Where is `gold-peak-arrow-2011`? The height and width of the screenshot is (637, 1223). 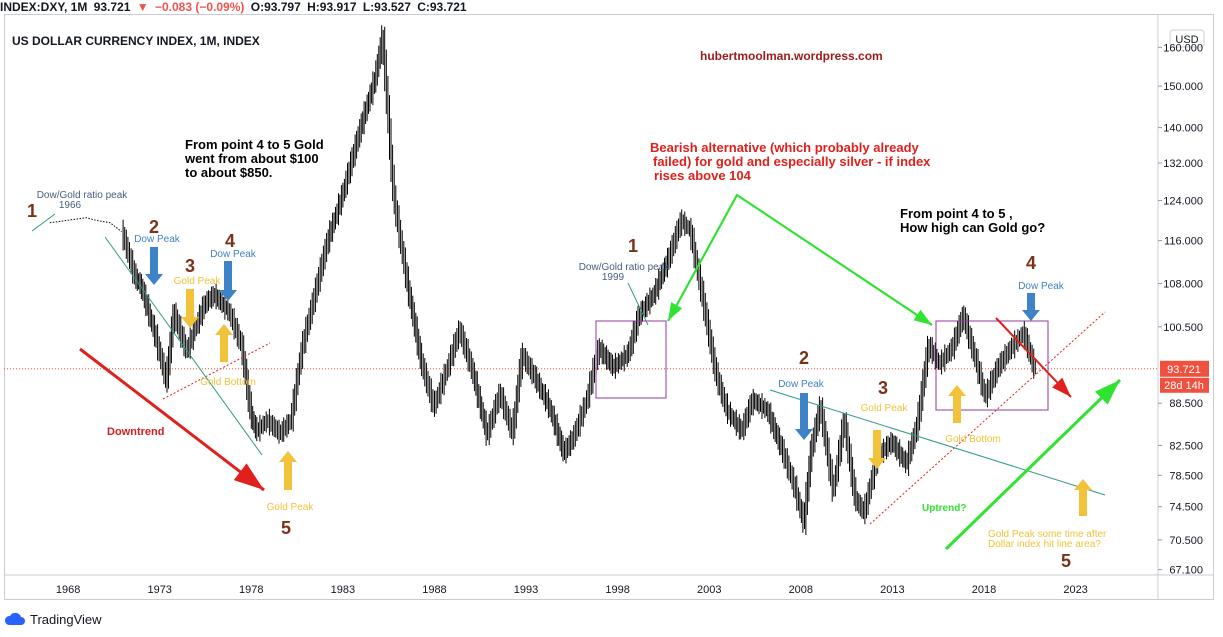
gold-peak-arrow-2011 is located at coordinates (877, 449).